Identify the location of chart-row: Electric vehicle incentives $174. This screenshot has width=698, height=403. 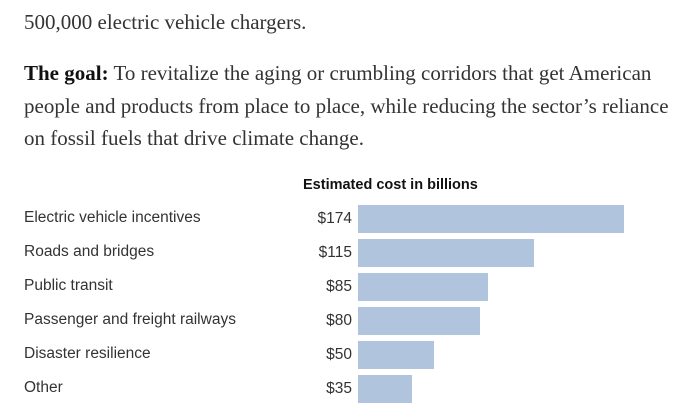
(349, 219).